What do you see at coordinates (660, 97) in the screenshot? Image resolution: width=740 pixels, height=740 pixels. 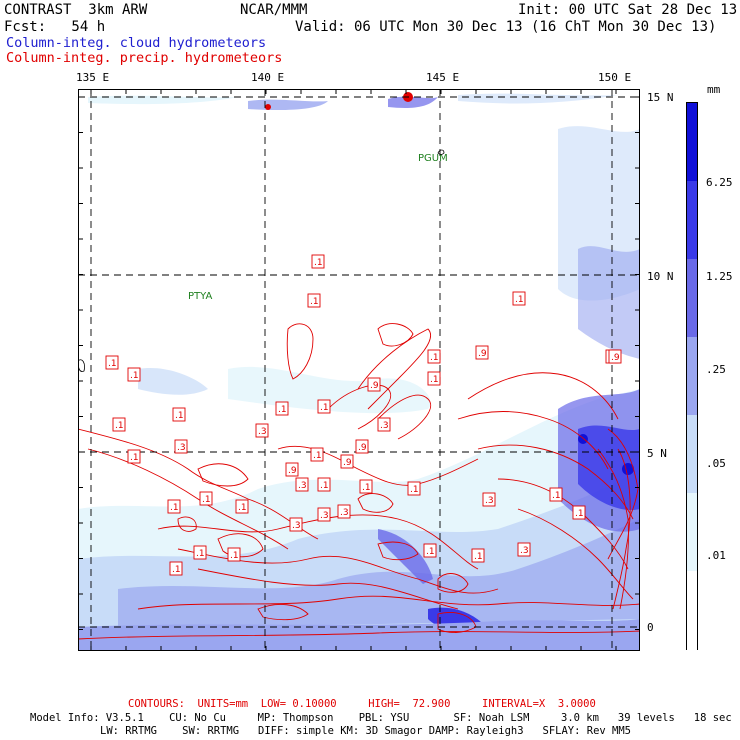 I see `lat-label-15n: 15 N` at bounding box center [660, 97].